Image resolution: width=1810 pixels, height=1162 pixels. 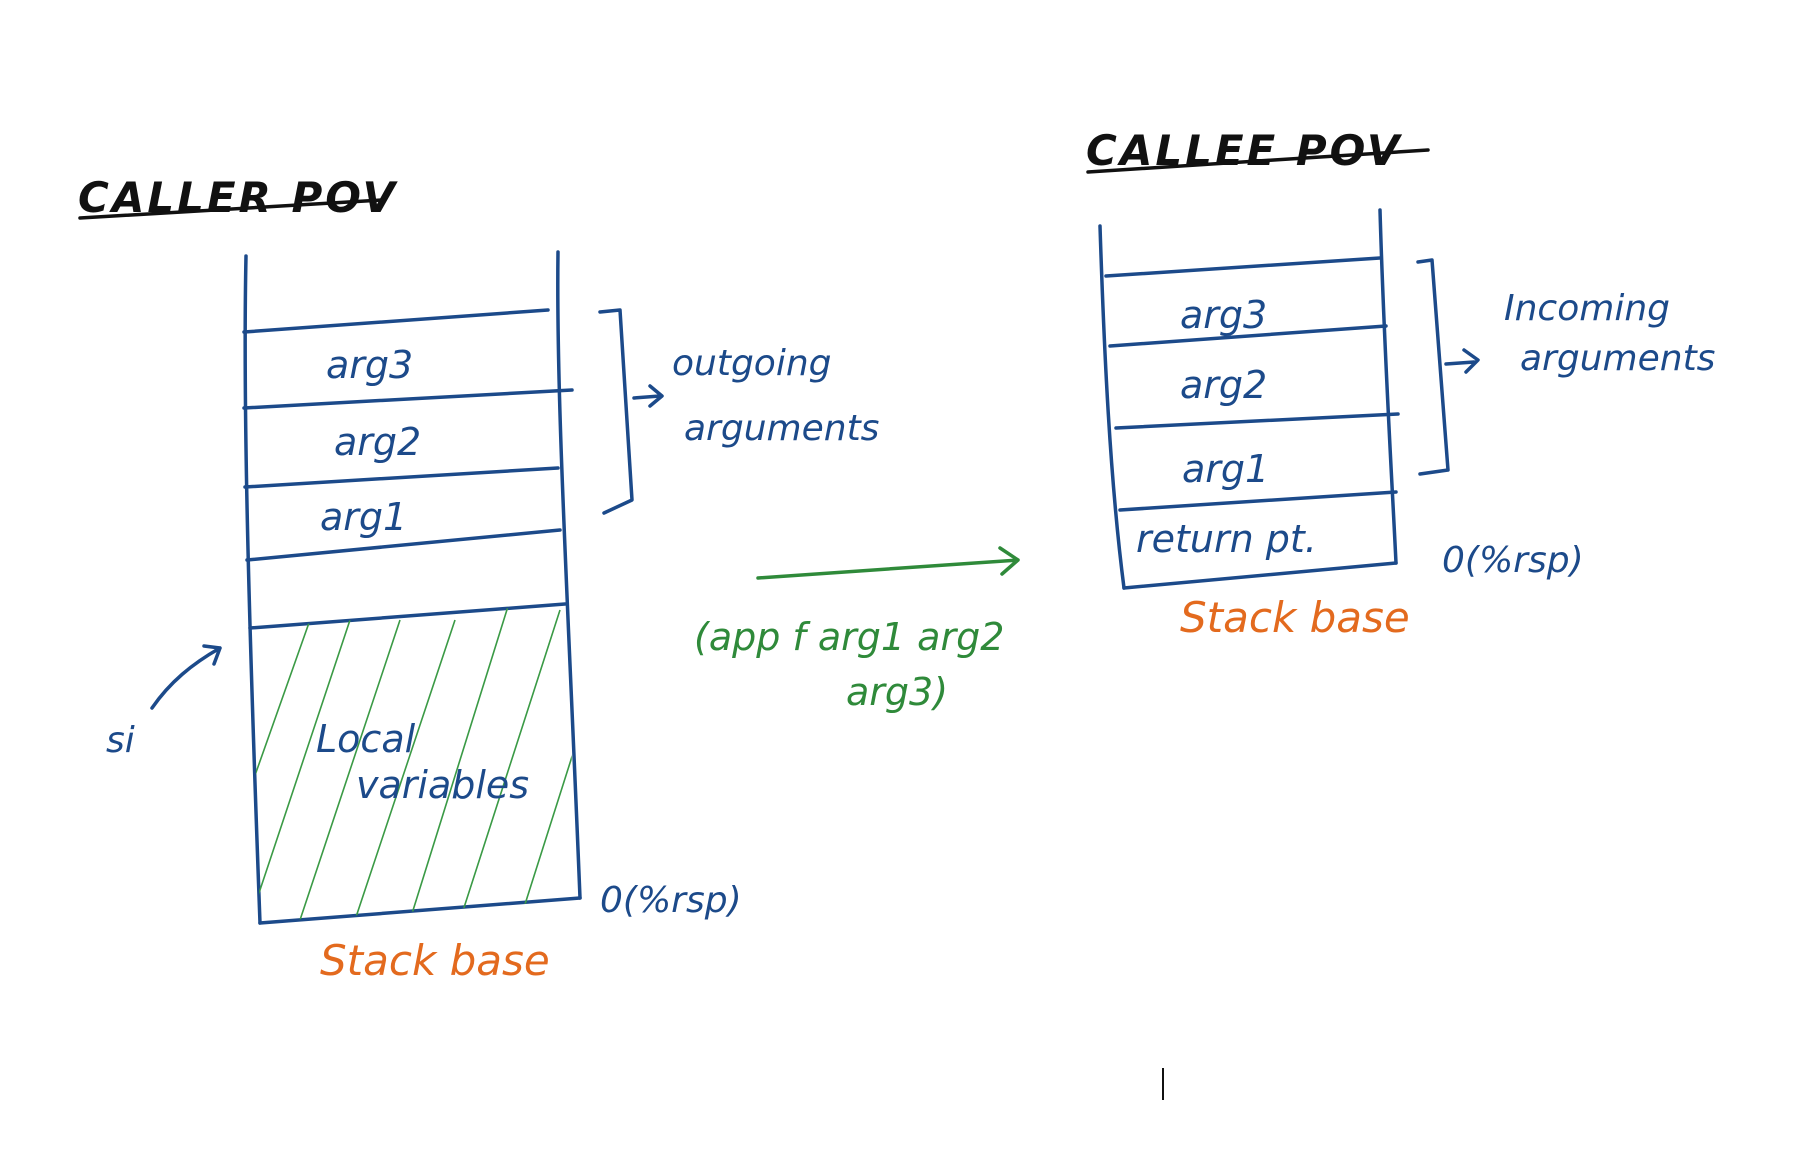 What do you see at coordinates (442, 785) in the screenshot?
I see `local-variables-line2: variables` at bounding box center [442, 785].